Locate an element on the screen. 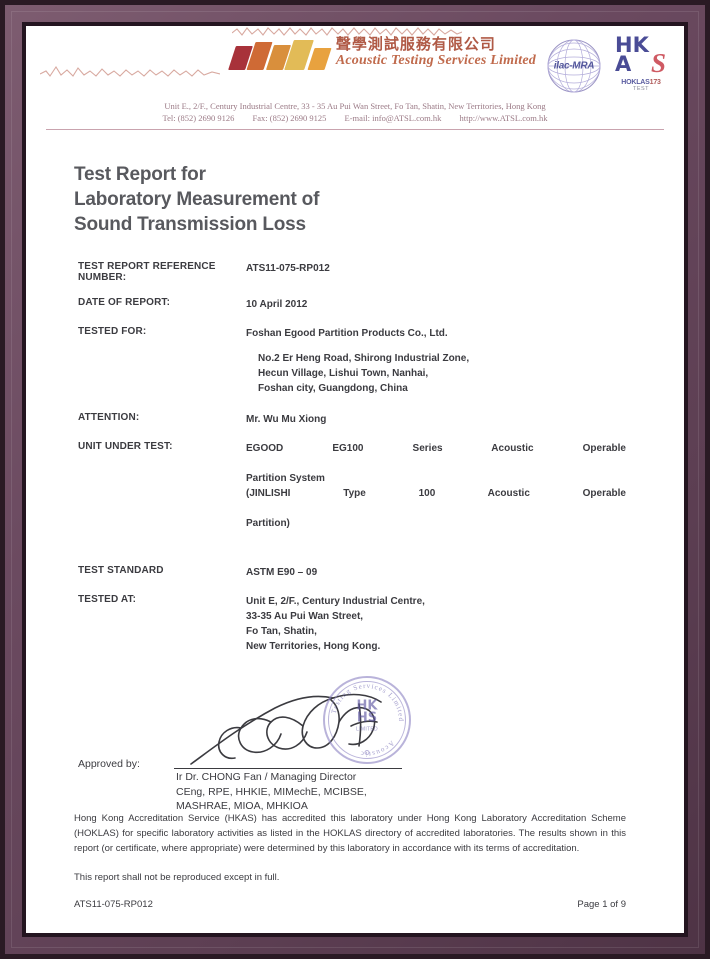 The image size is (710, 959). uut-line-3: (JINLISHI Type 100 Acoustic Operable is located at coordinates (436, 494).